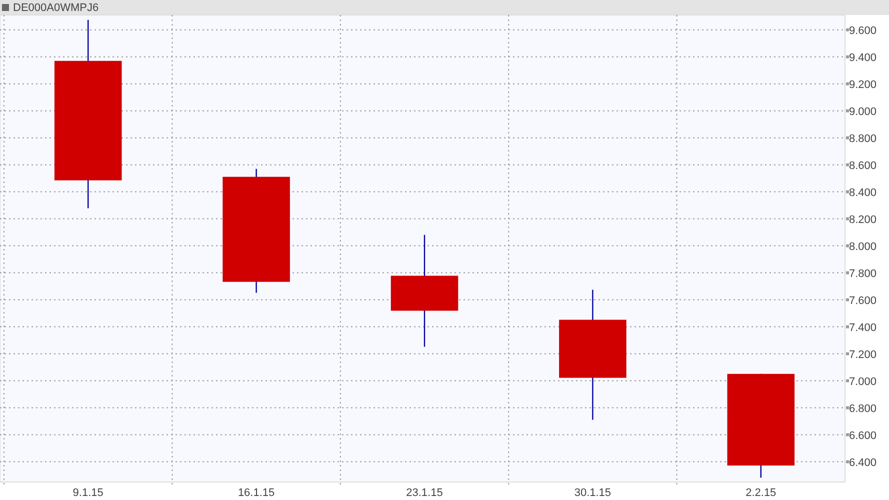 The image size is (889, 500). I want to click on chart-title: DE000A0WMPJ6, so click(56, 8).